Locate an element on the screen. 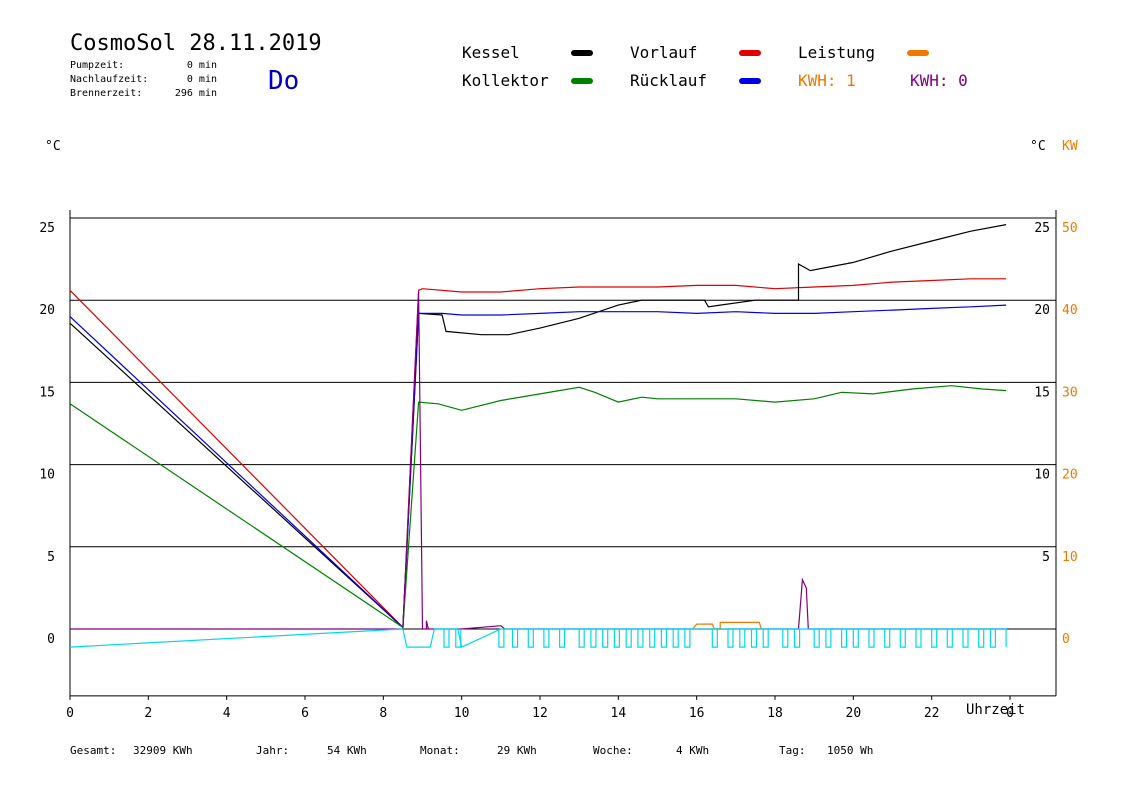  x-axis-label: Uhrzeit is located at coordinates (995, 710).